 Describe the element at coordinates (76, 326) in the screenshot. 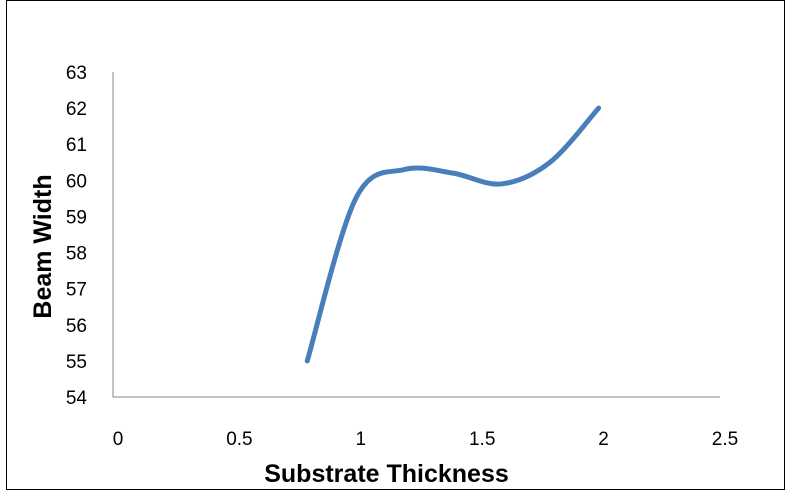

I see `y-tick-label: 56` at that location.